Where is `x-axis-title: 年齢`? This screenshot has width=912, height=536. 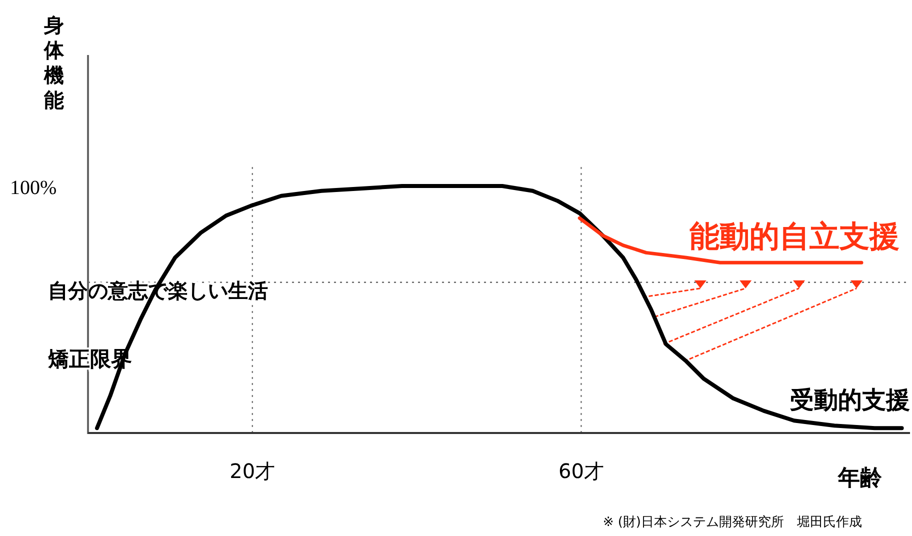
x-axis-title: 年齢 is located at coordinates (860, 478).